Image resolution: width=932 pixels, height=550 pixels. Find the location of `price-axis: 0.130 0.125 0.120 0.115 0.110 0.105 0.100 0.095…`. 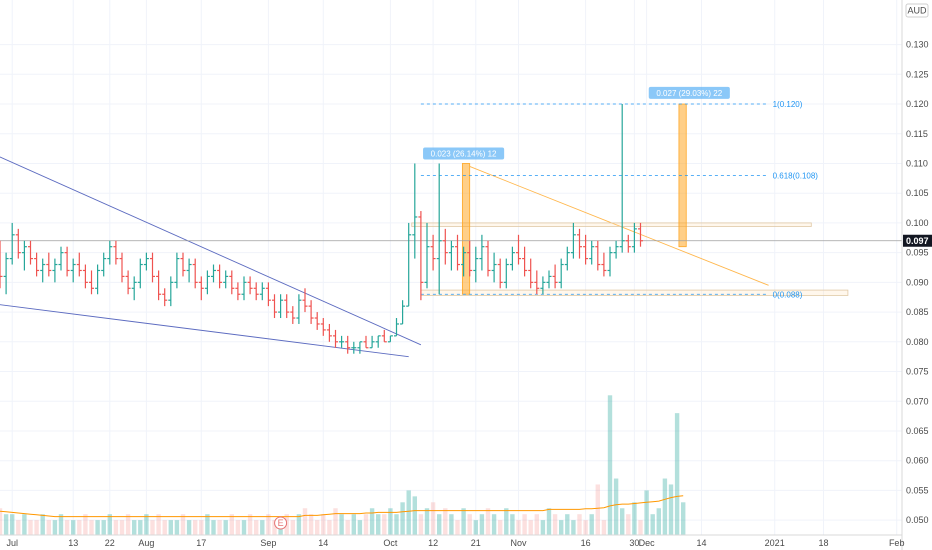

price-axis: 0.130 0.125 0.120 0.115 0.110 0.105 0.100 0.095… is located at coordinates (917, 283).